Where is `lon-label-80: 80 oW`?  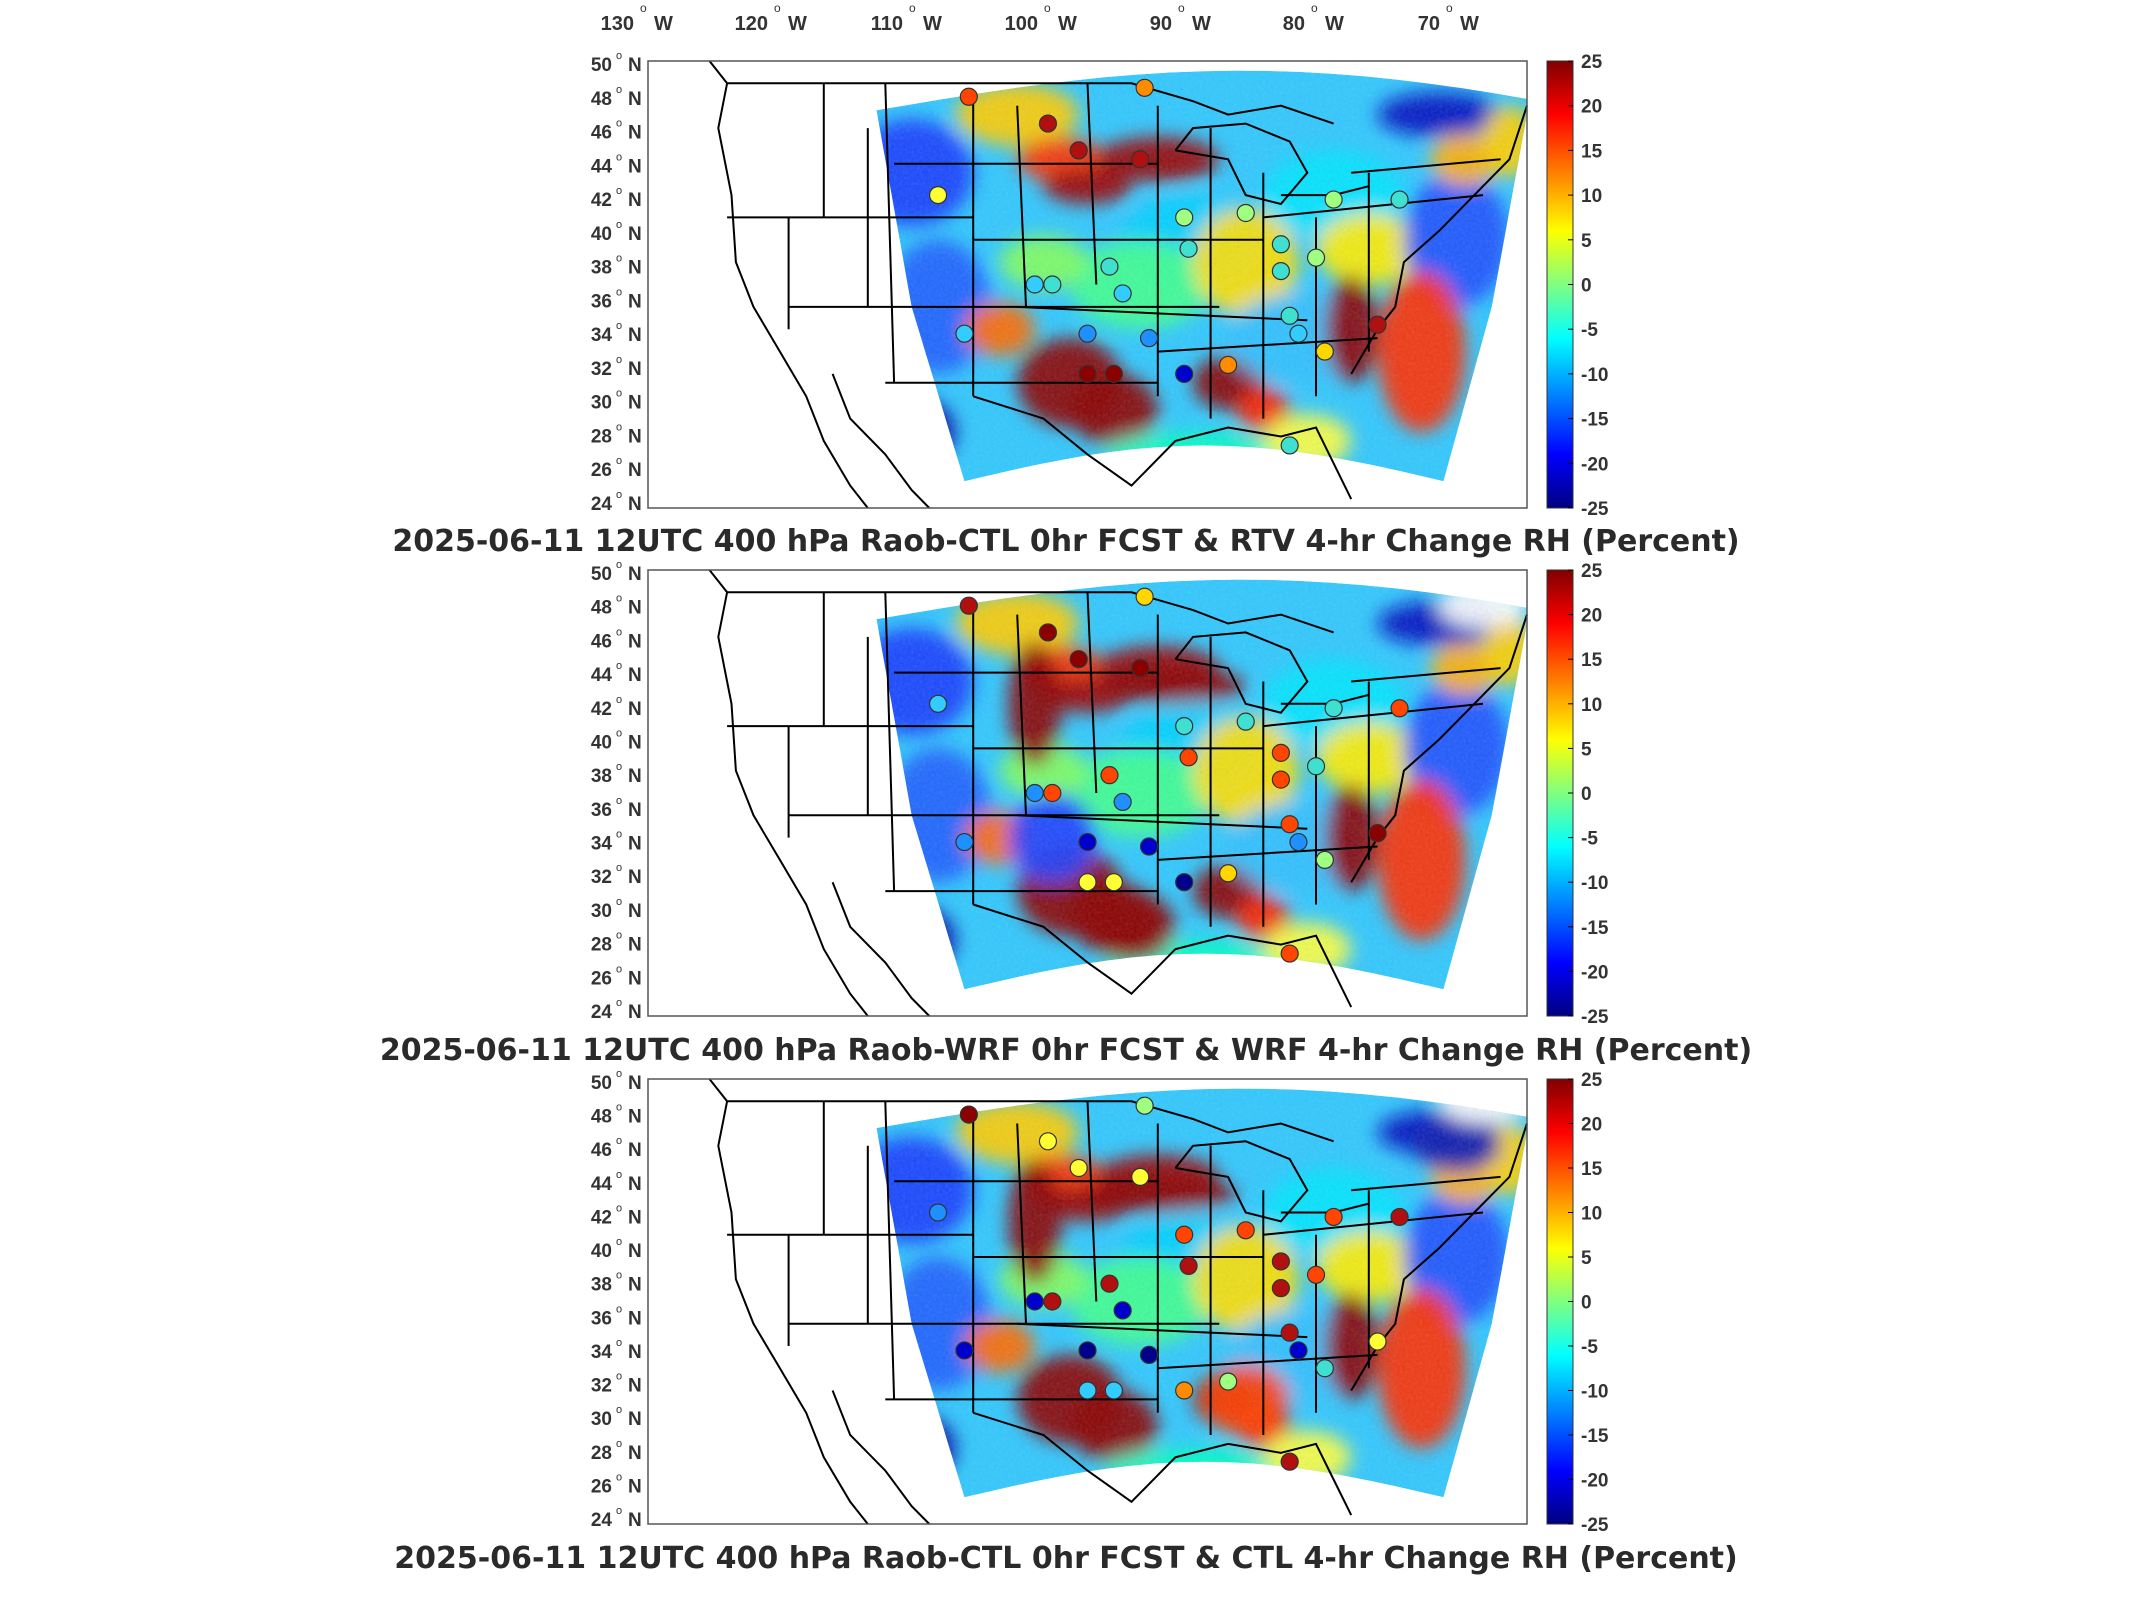
lon-label-80: 80 oW is located at coordinates (1313, 18).